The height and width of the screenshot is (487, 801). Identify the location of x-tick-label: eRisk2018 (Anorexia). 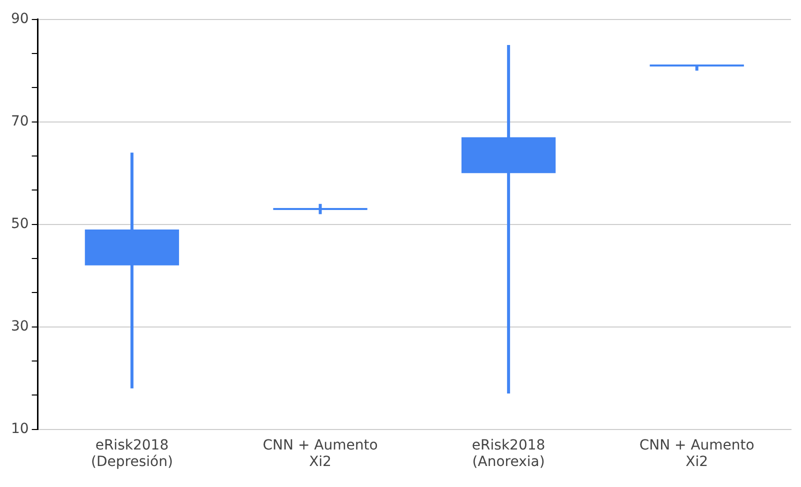
(509, 453).